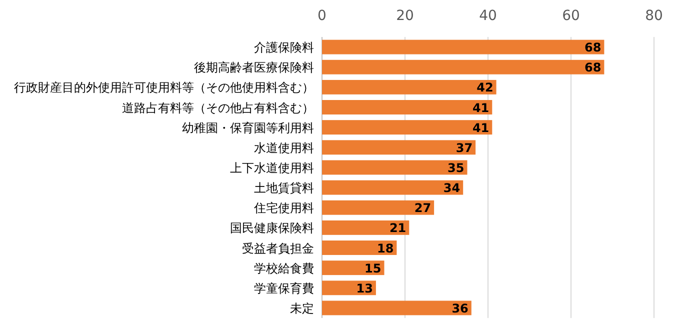 The image size is (677, 334). I want to click on data-label: 21, so click(397, 228).